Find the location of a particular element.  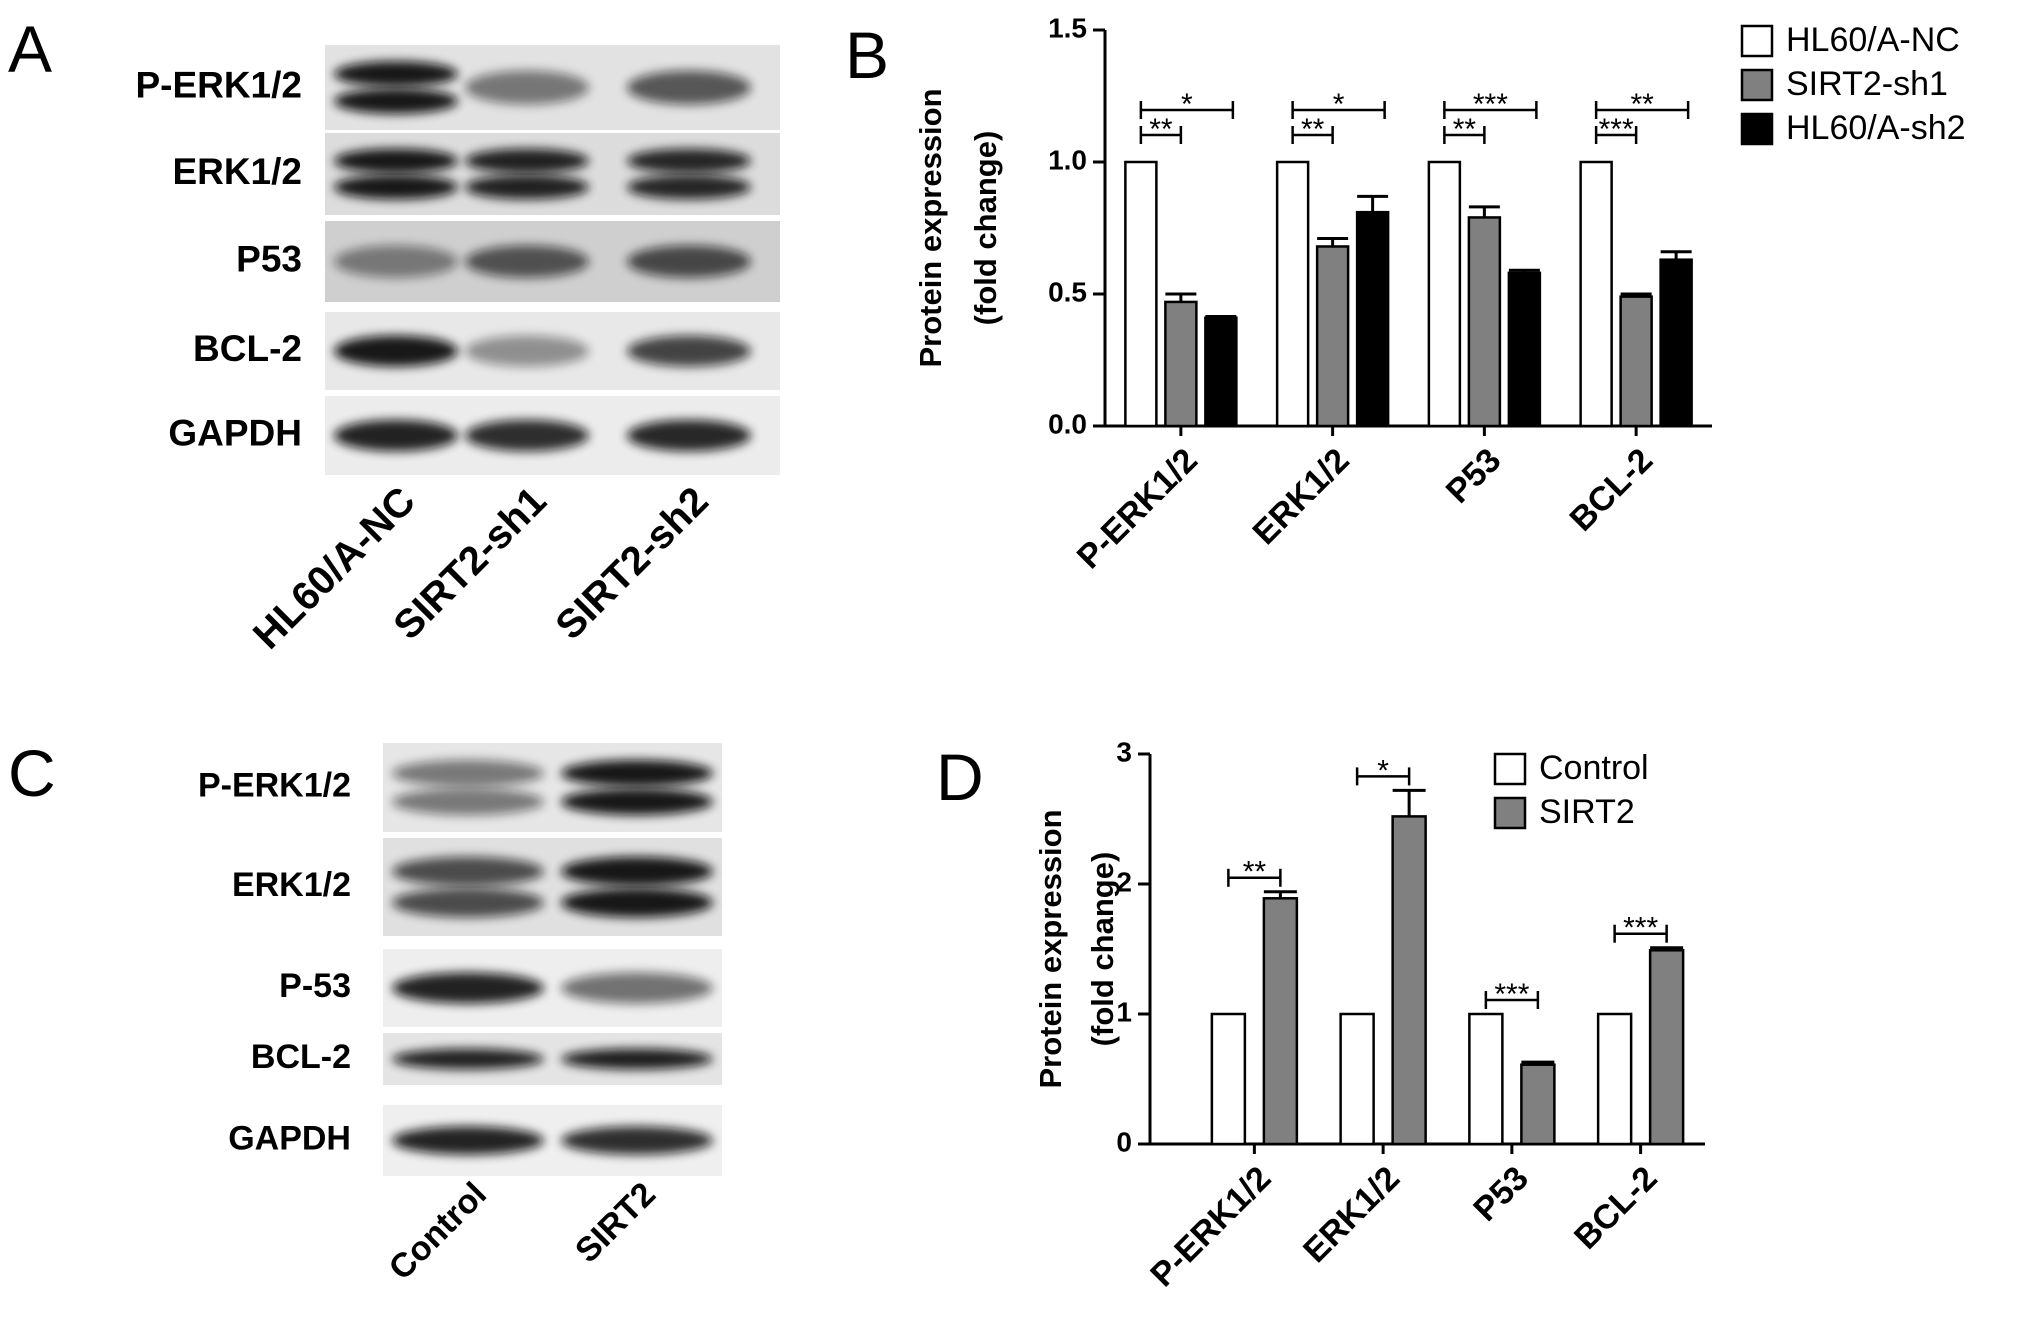

lane-label: HL60/A-NC is located at coordinates (334, 568).